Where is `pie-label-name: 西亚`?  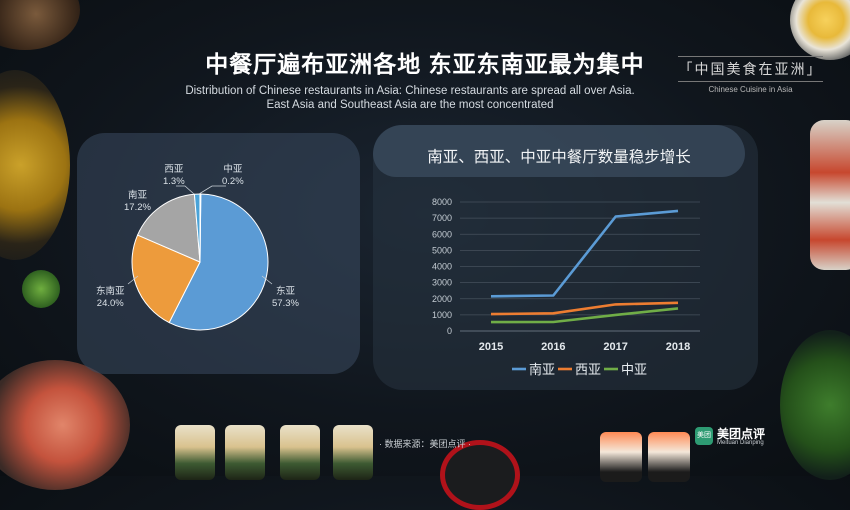
pie-label-name: 西亚 is located at coordinates (174, 169).